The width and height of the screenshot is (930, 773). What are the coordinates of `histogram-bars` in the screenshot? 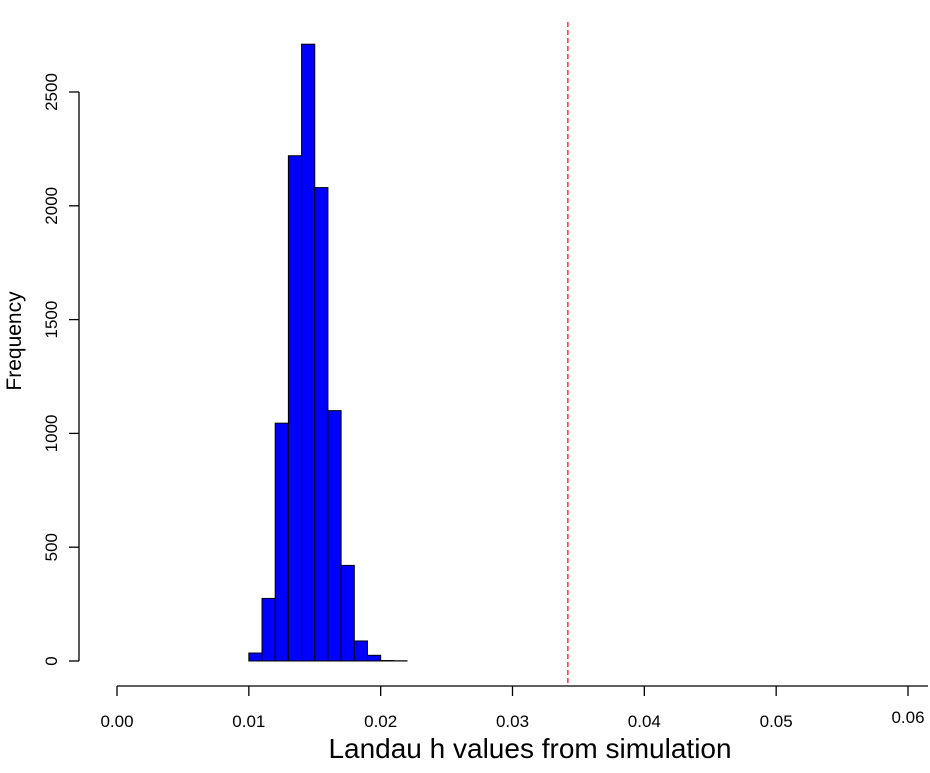 It's located at (328, 352).